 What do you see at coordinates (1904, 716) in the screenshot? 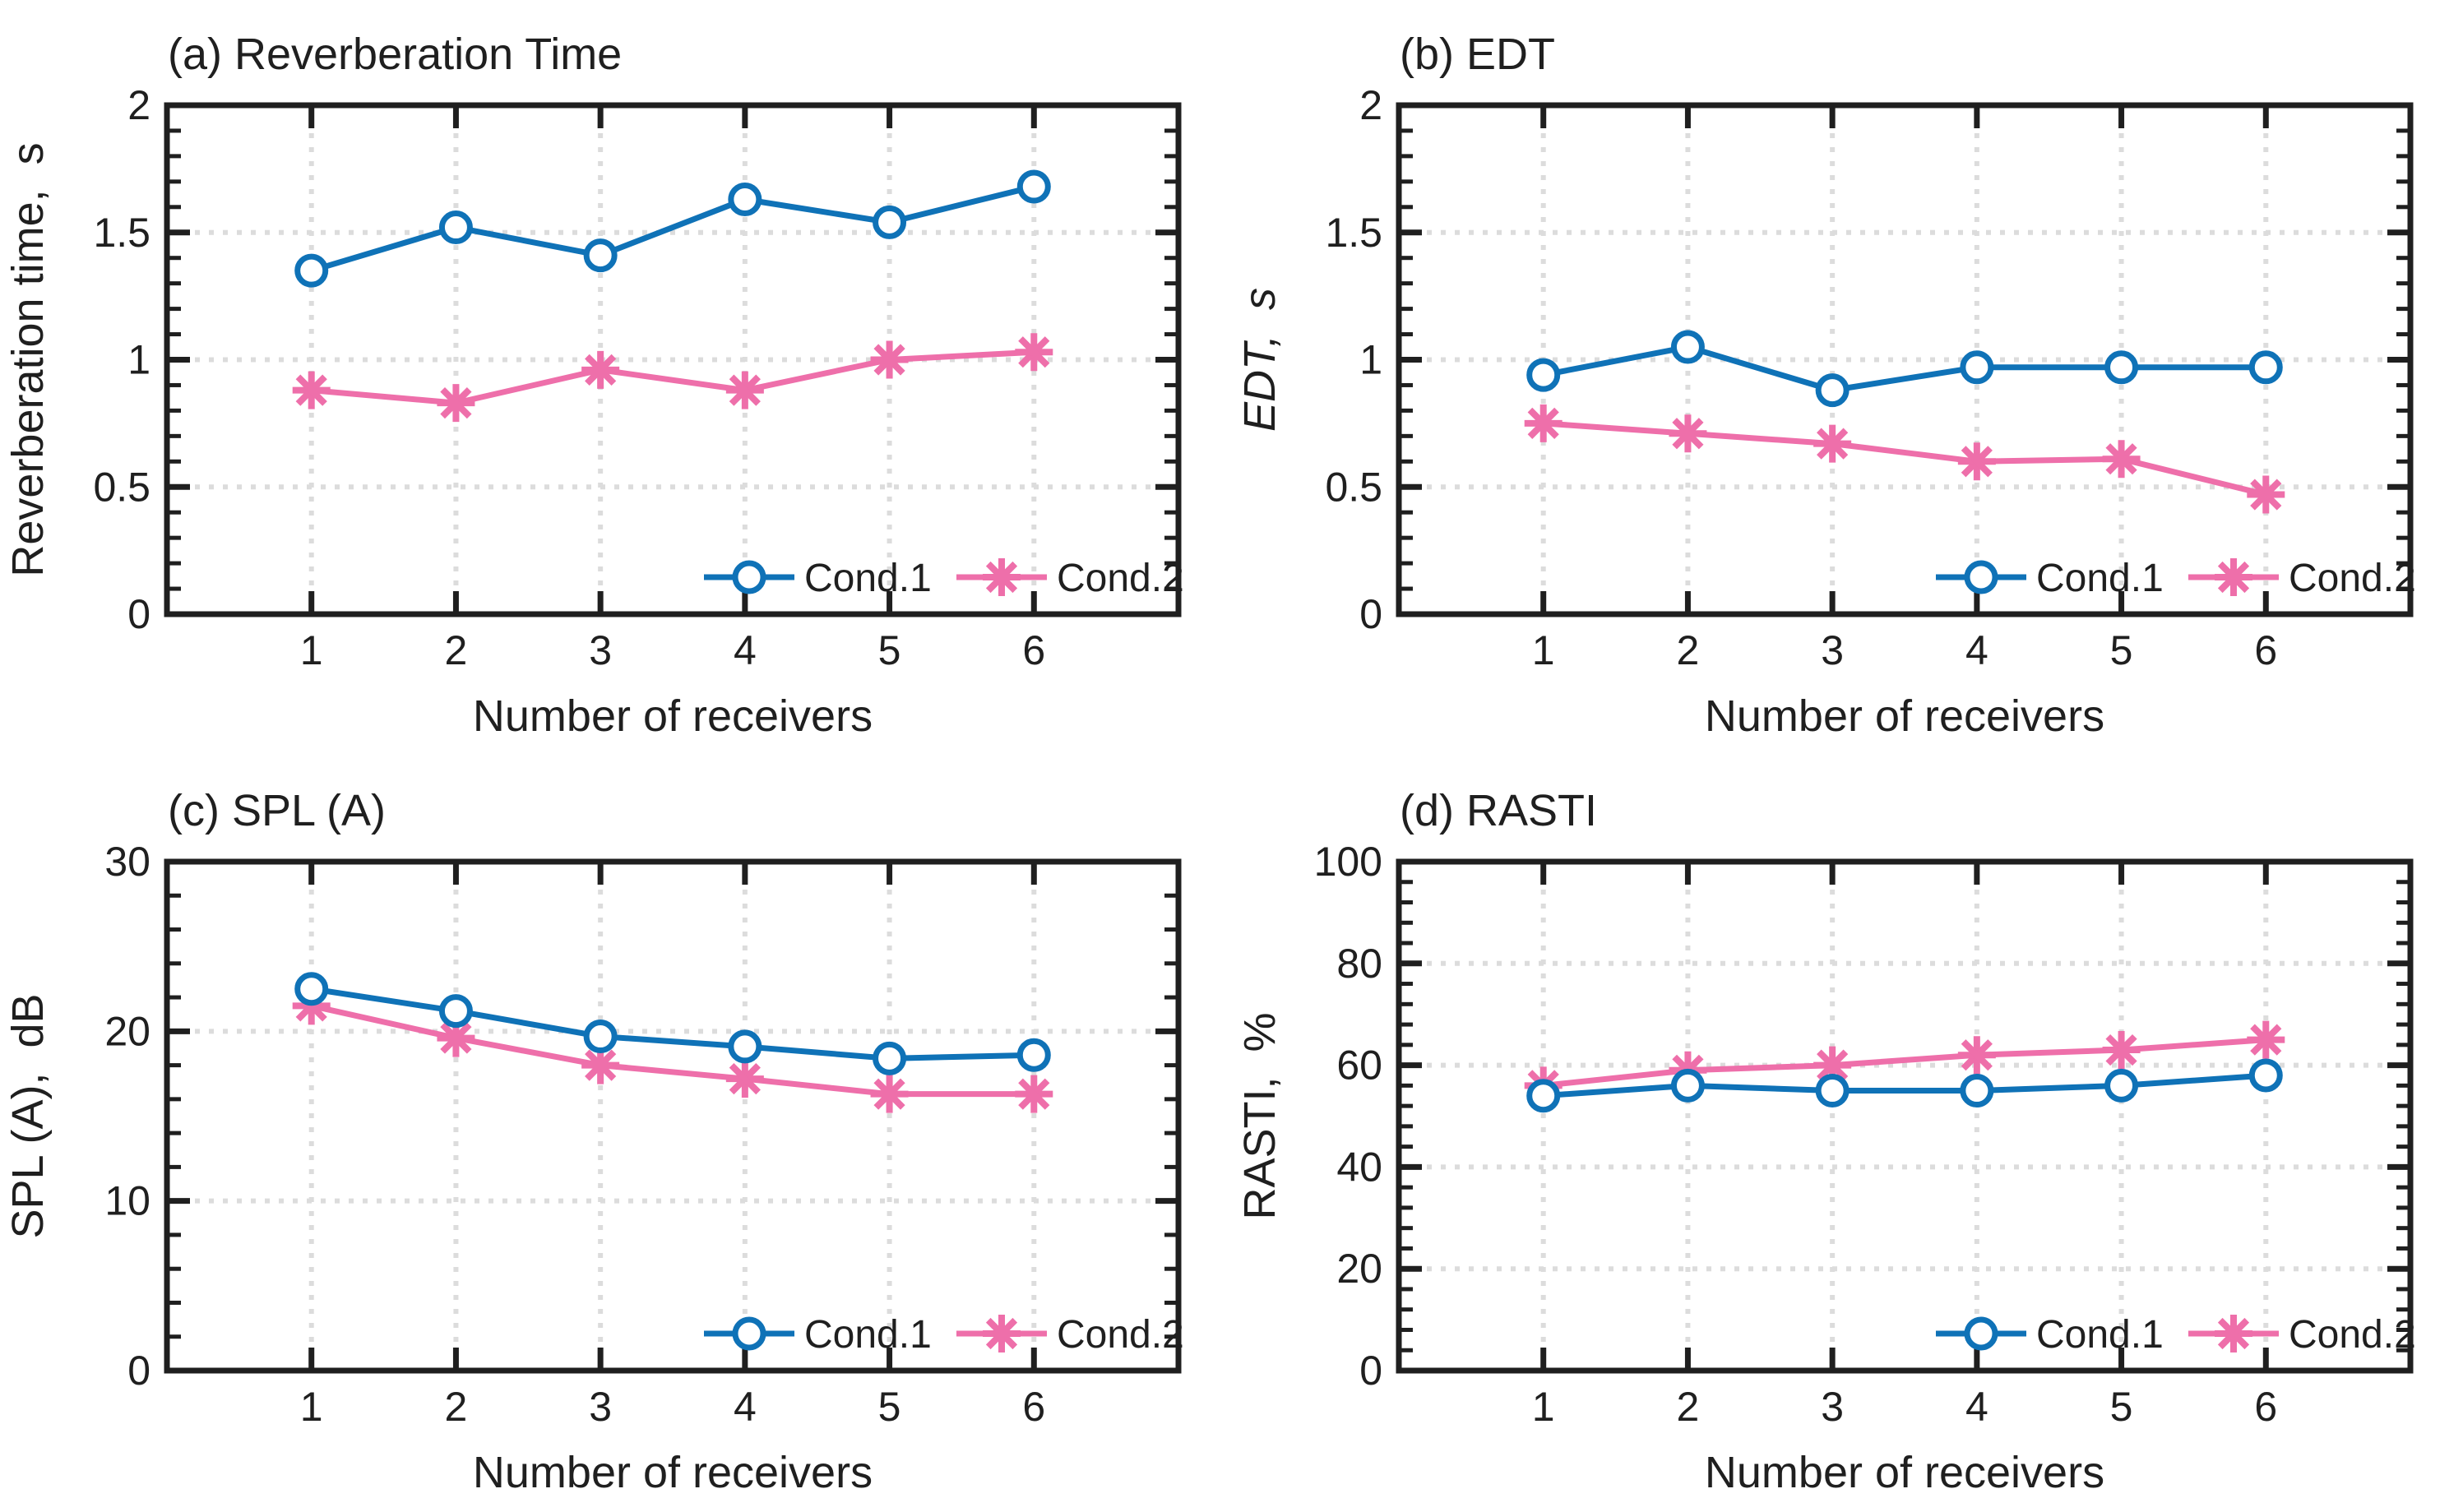
I see `x-axis-label: Number of receivers` at bounding box center [1904, 716].